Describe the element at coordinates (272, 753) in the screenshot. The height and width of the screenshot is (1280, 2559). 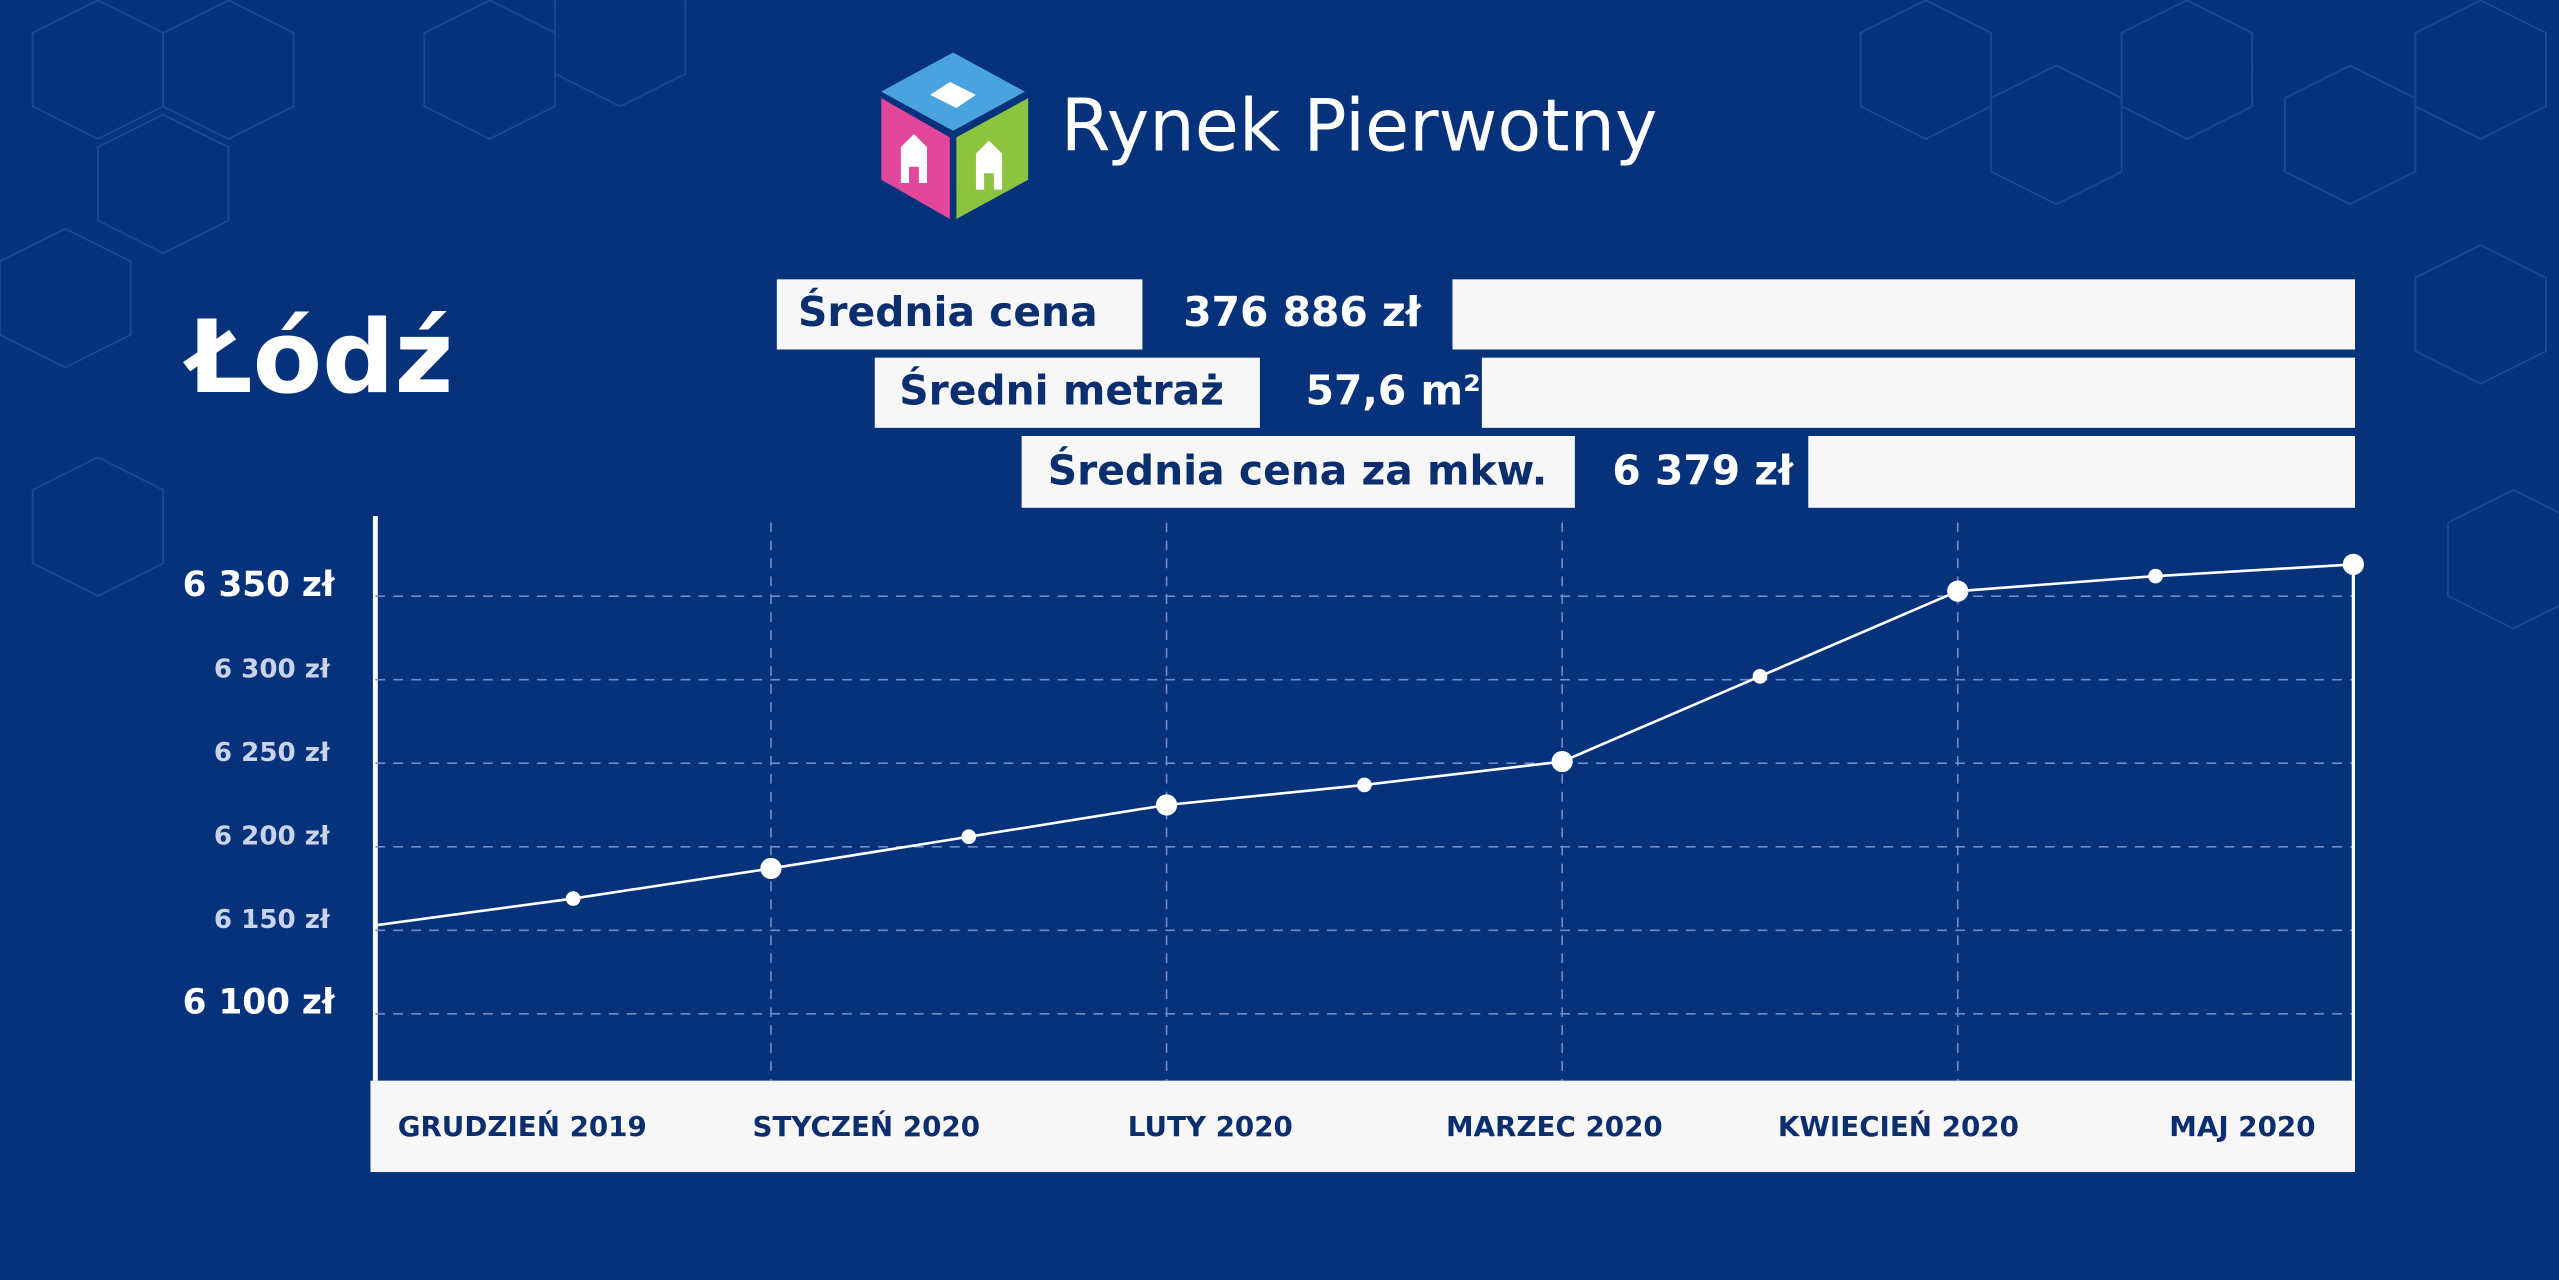
I see `y-tick-label: 6 250 zł` at that location.